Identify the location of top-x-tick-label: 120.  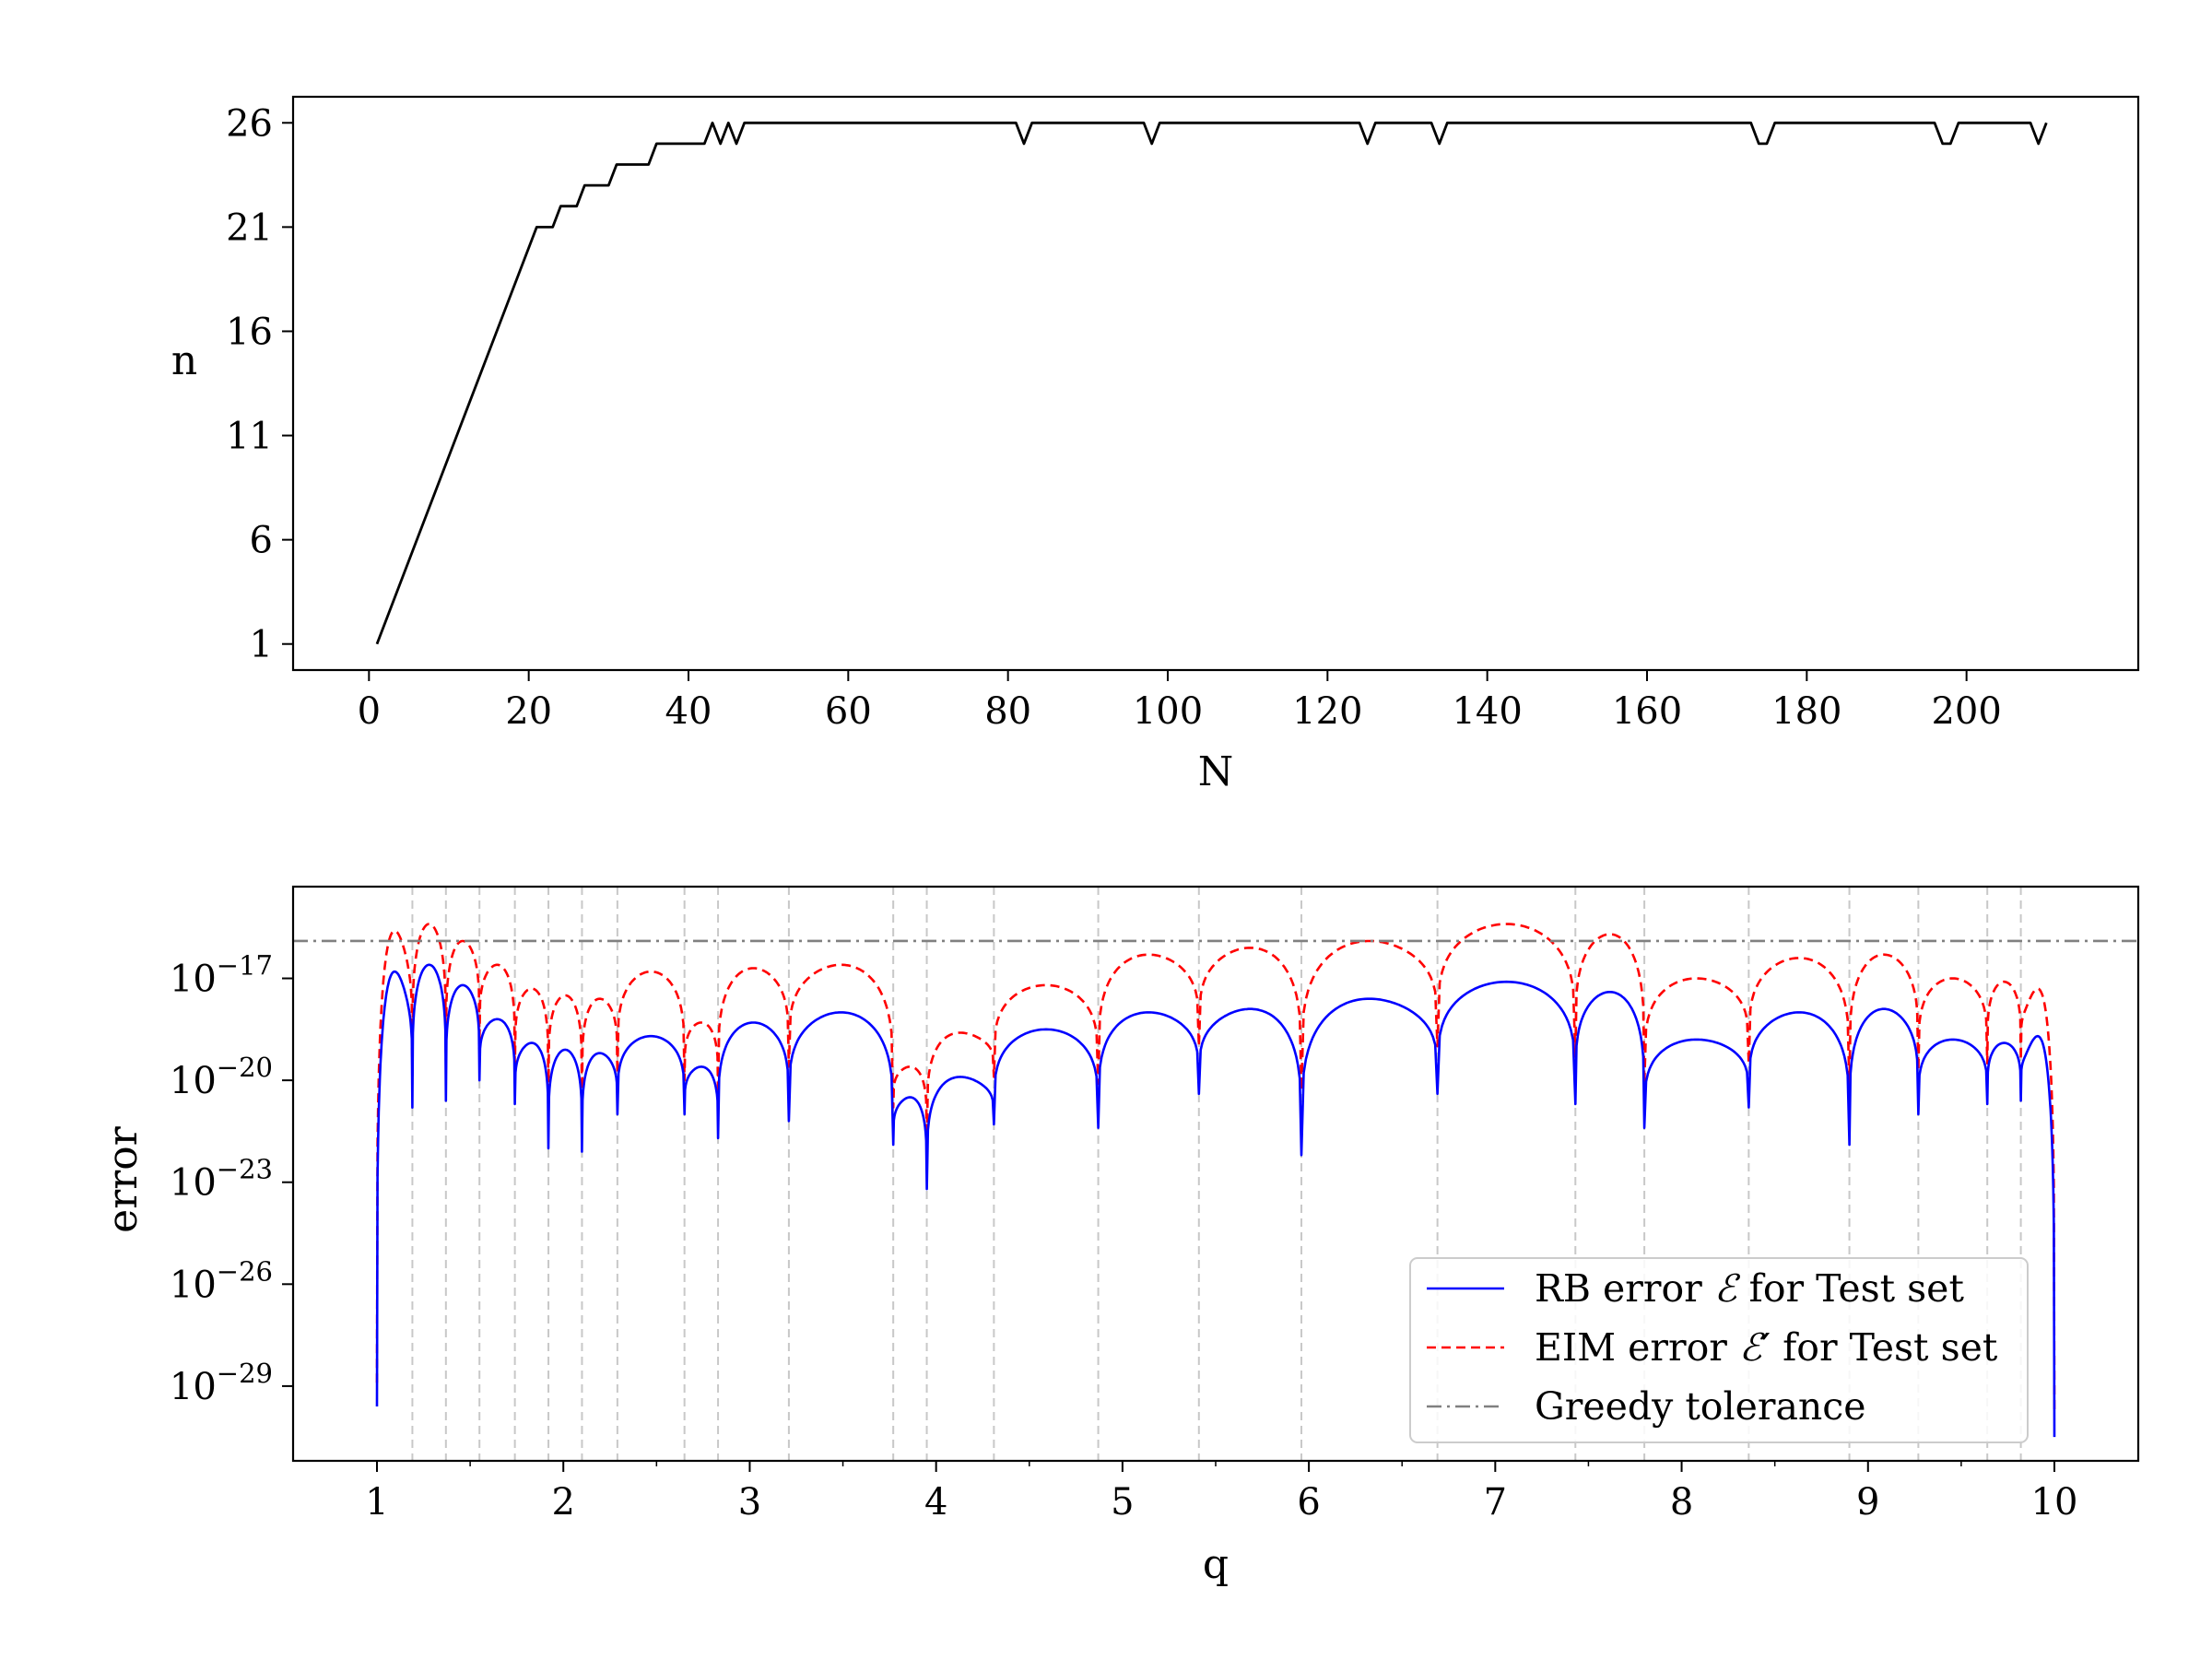
(1327, 711).